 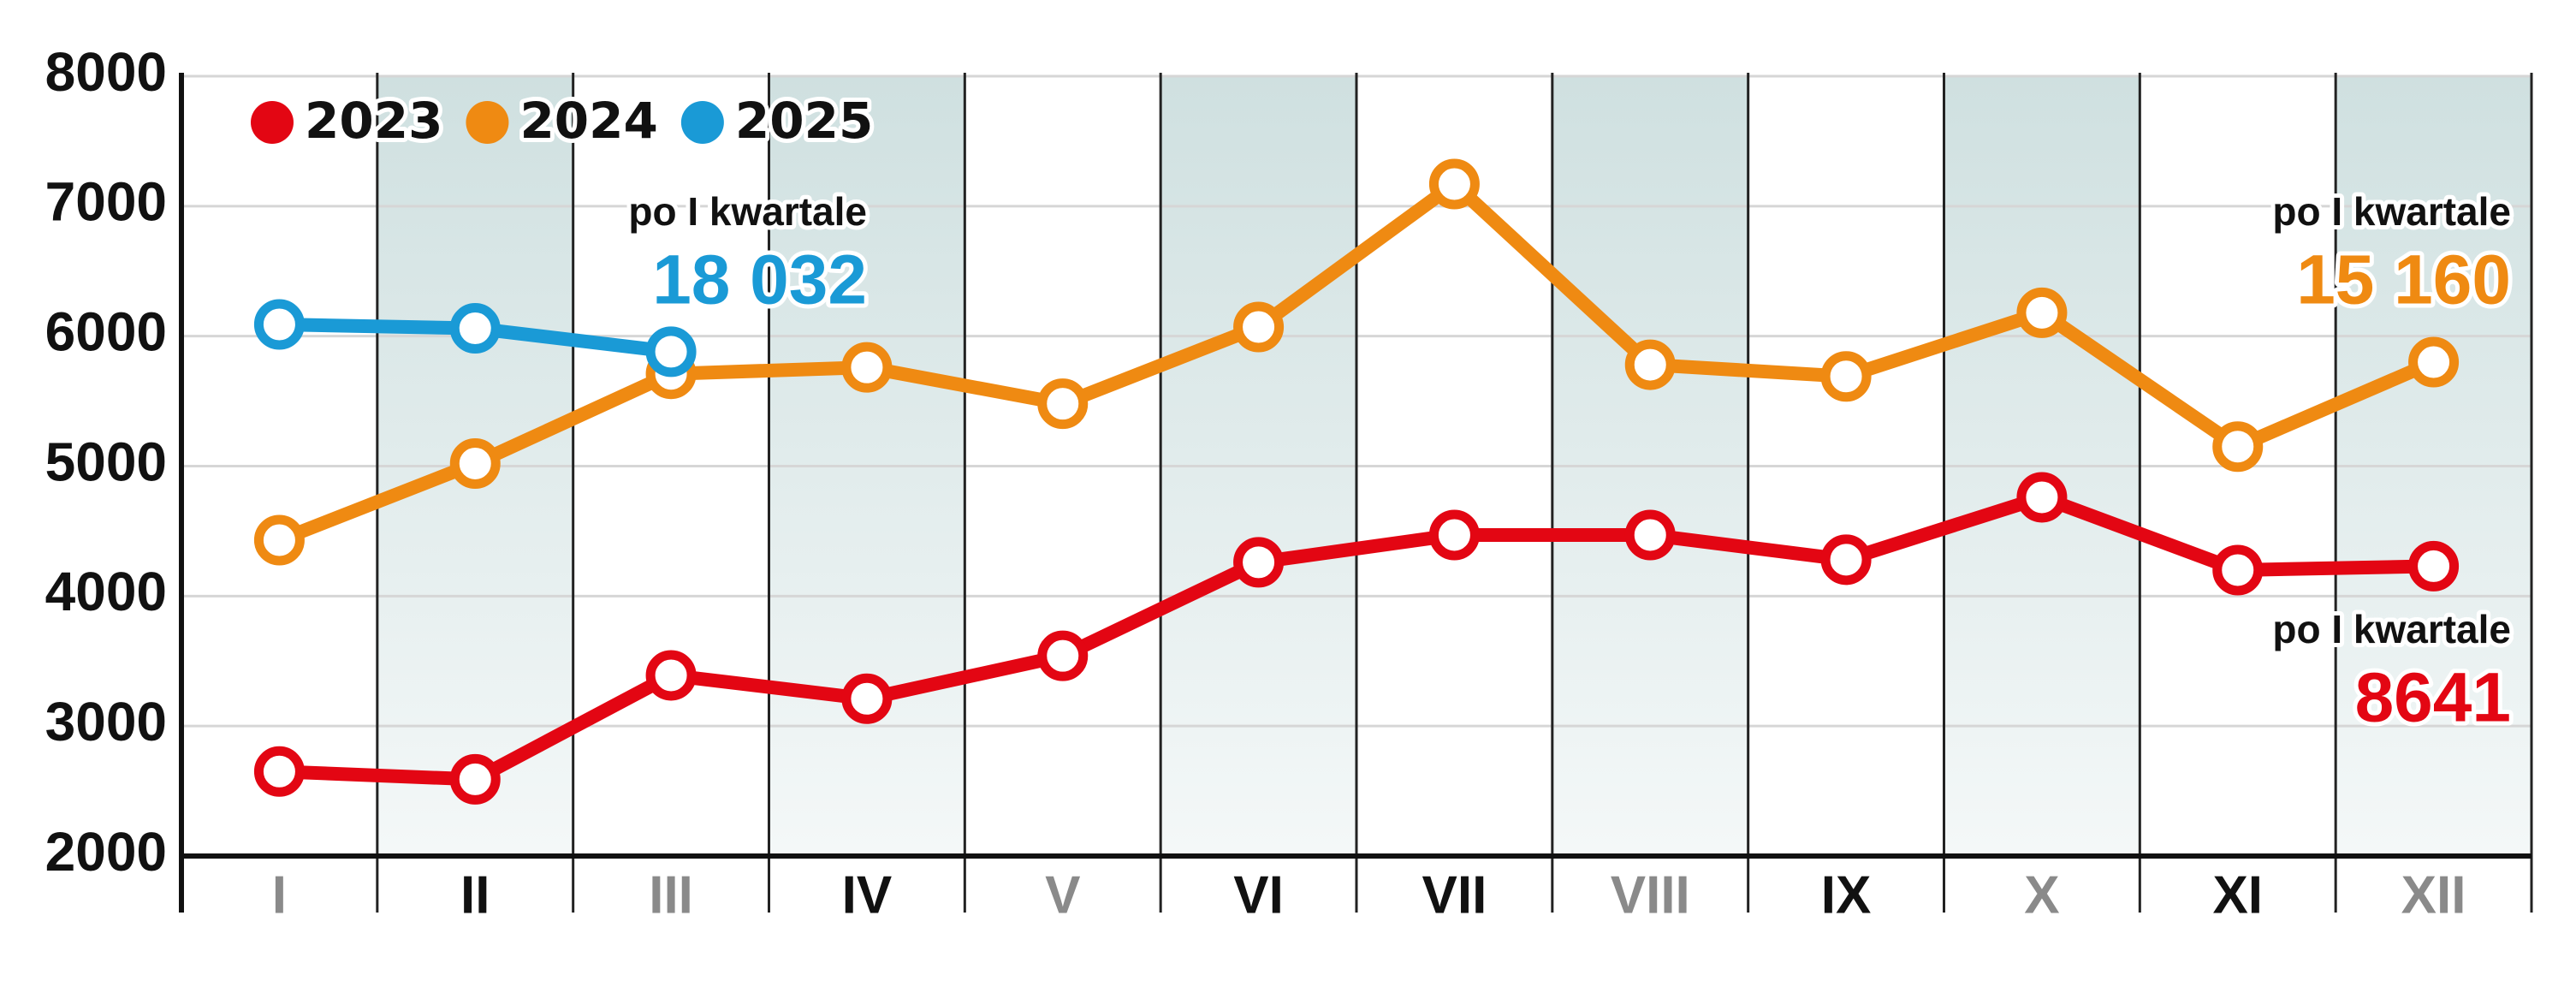 What do you see at coordinates (106, 591) in the screenshot?
I see `y-tick-label: 4000` at bounding box center [106, 591].